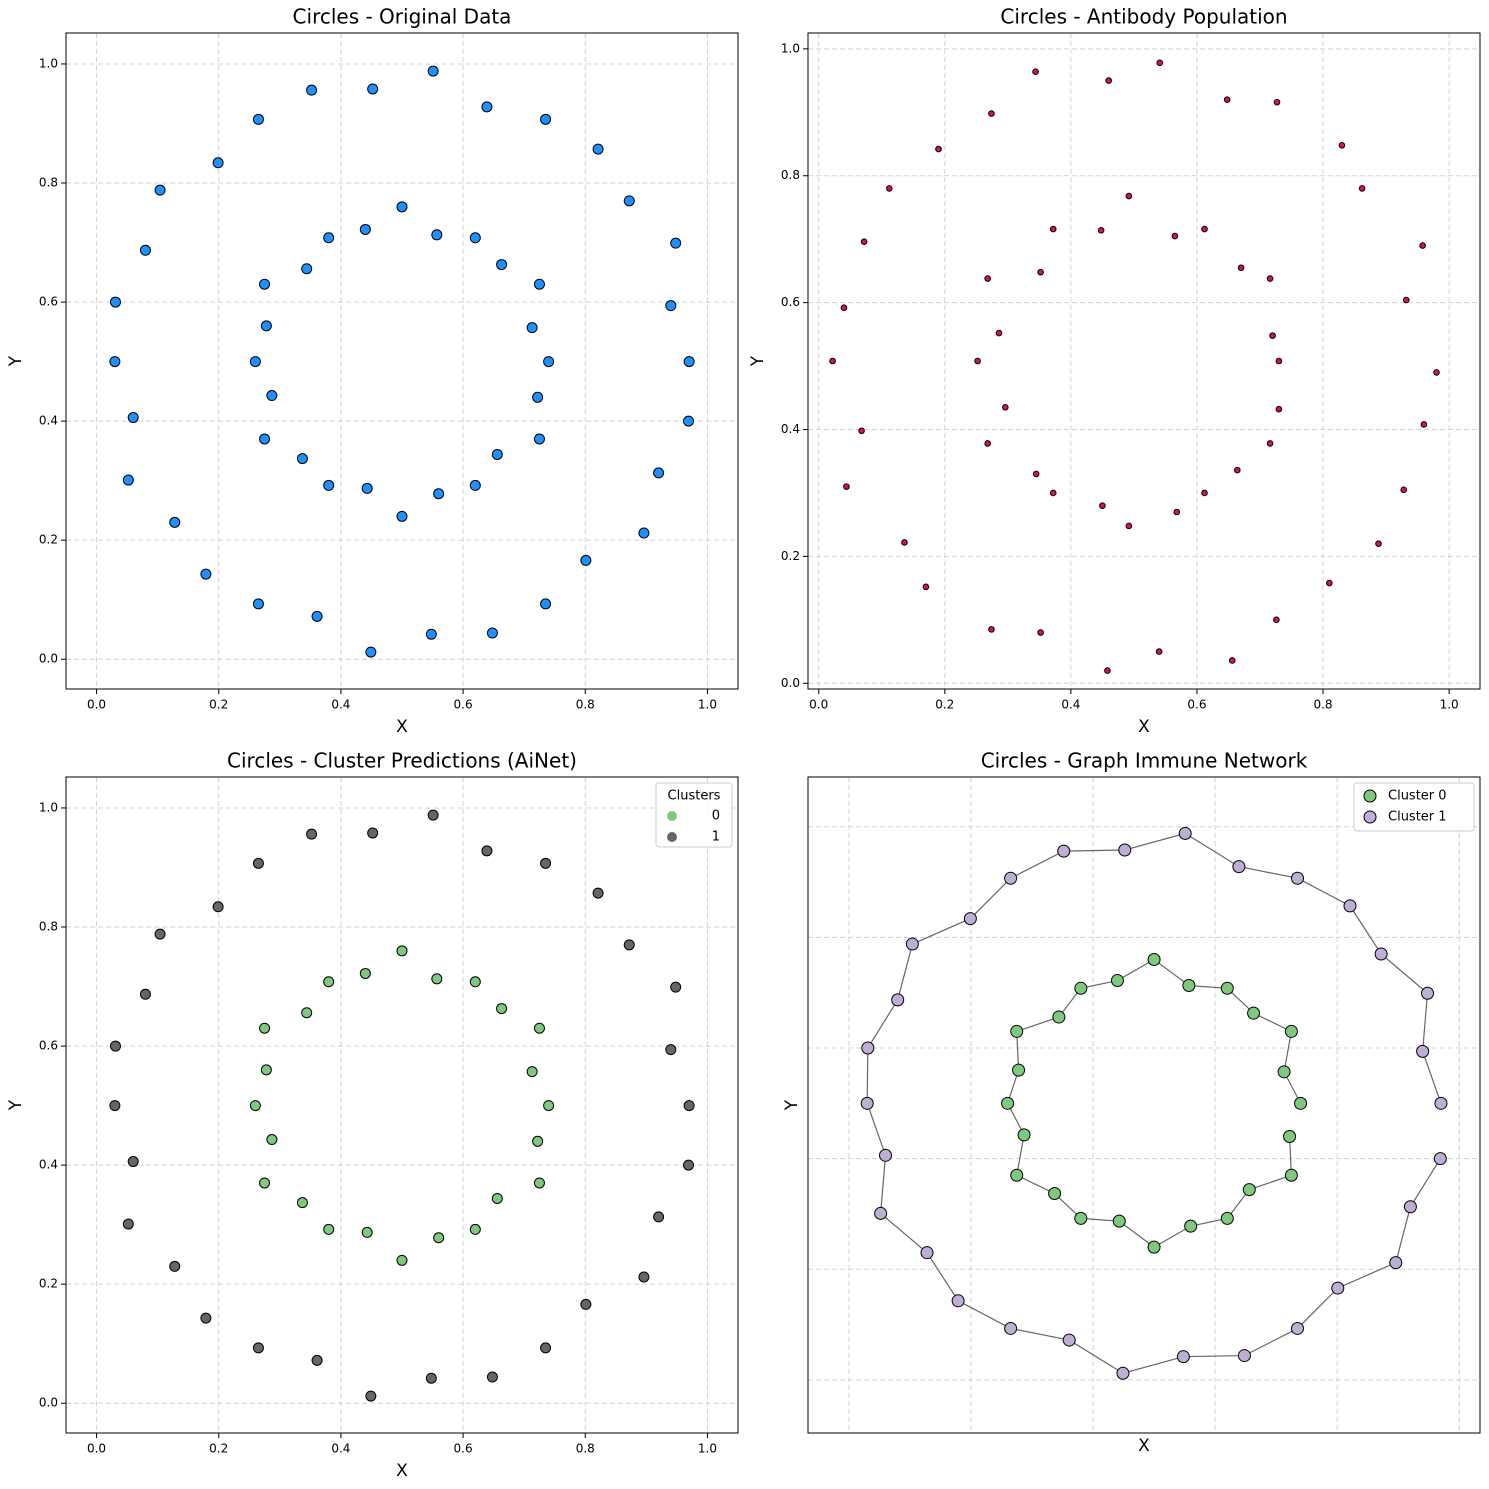 The height and width of the screenshot is (1489, 1489). What do you see at coordinates (48, 1046) in the screenshot?
I see `y-tick-label: 0.6` at bounding box center [48, 1046].